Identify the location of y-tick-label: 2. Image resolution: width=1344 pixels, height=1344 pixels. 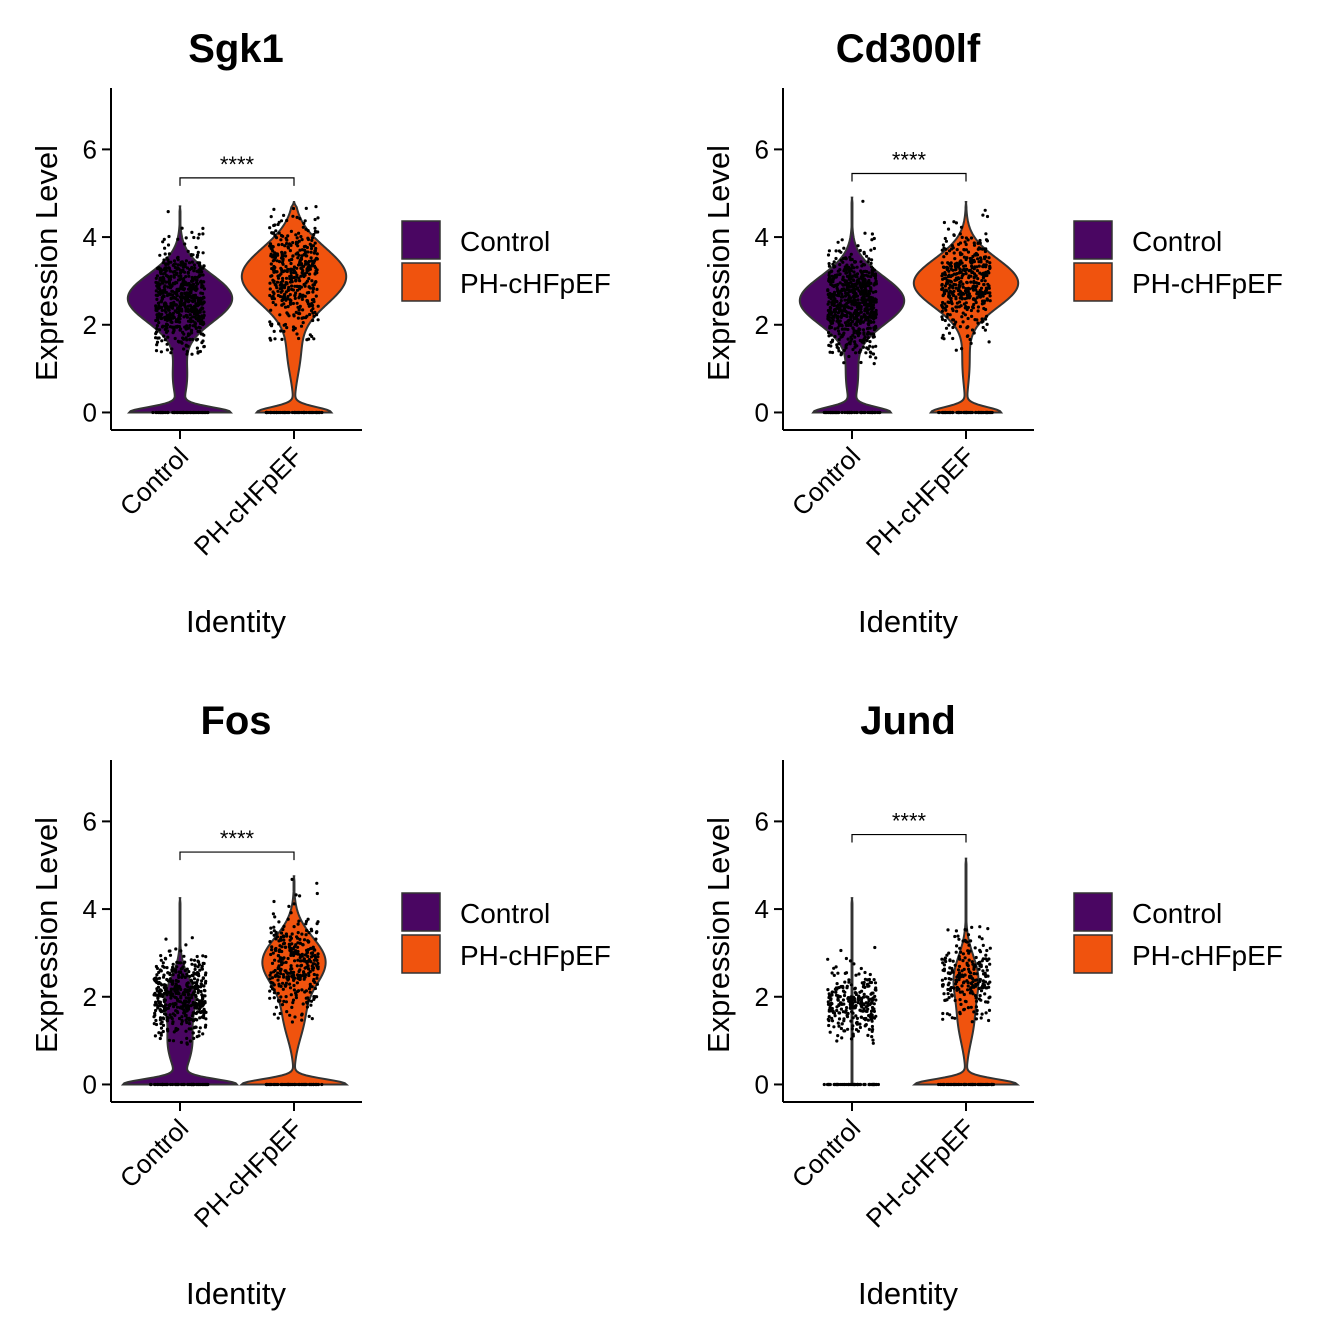
(762, 325).